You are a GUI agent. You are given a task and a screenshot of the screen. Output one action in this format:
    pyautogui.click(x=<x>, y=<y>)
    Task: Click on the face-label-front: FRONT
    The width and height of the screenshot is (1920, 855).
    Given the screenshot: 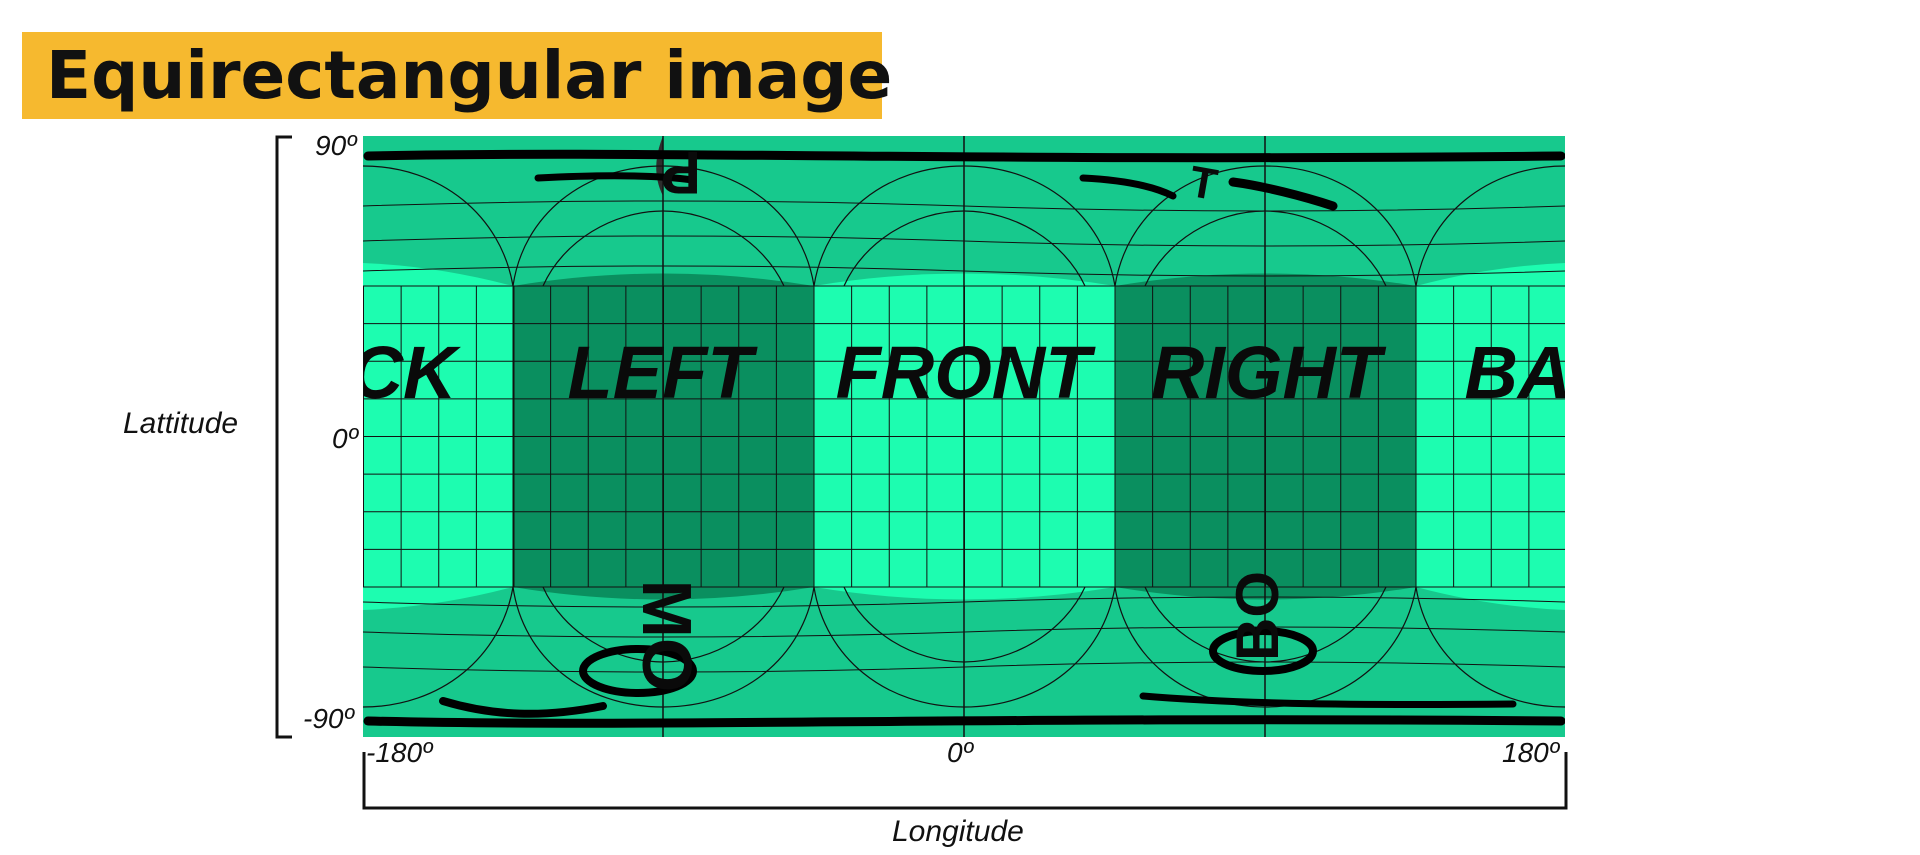 What is the action you would take?
    pyautogui.click(x=966, y=372)
    